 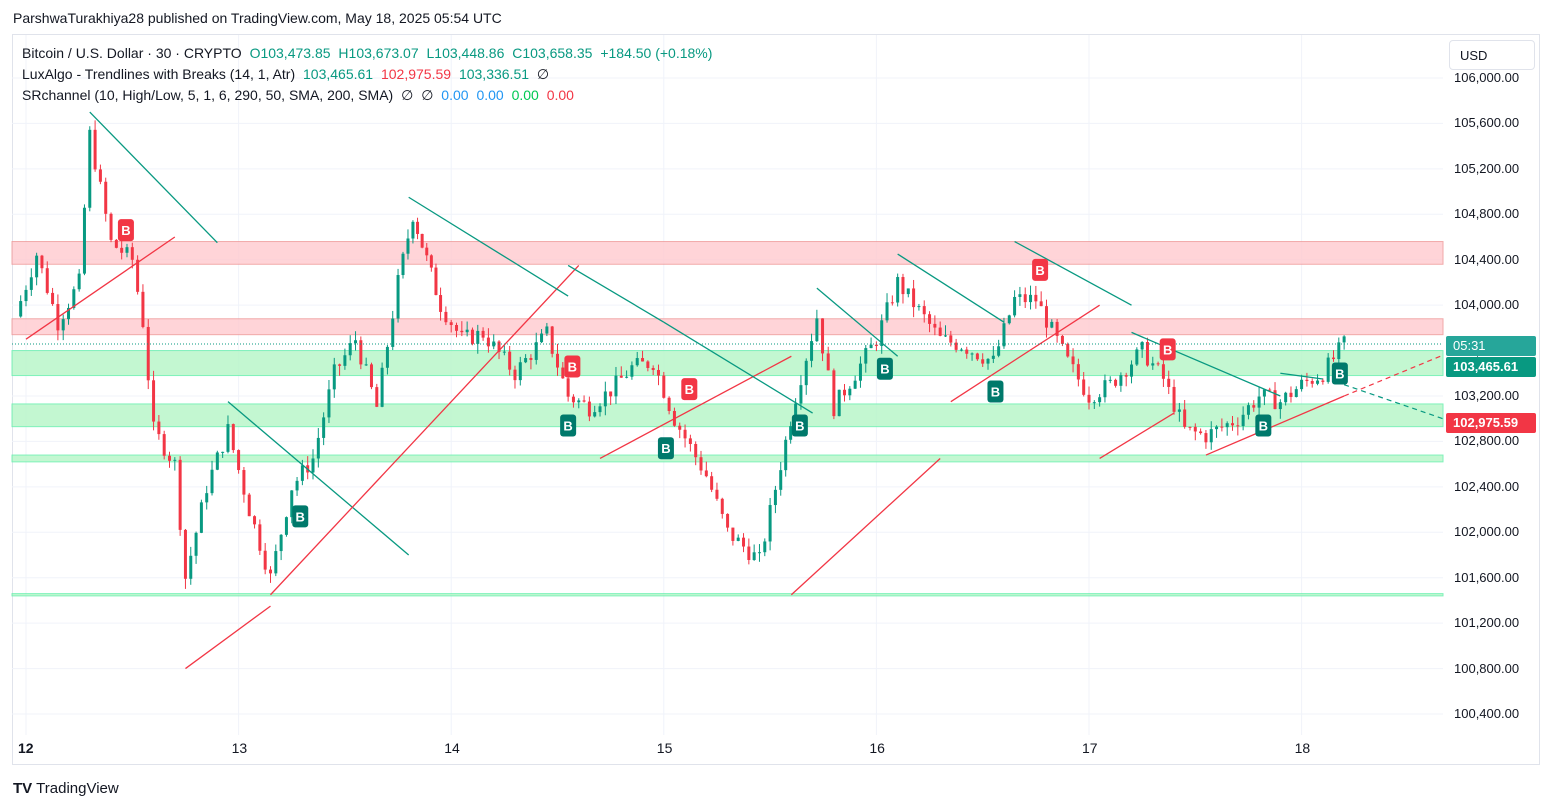 I want to click on trendline-up, so click(x=1275, y=425).